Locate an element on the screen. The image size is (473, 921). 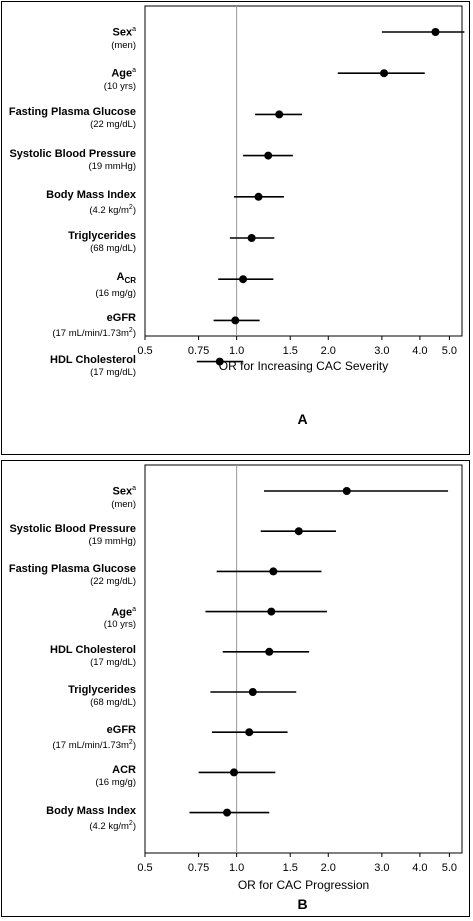
panel-label: A is located at coordinates (302, 419).